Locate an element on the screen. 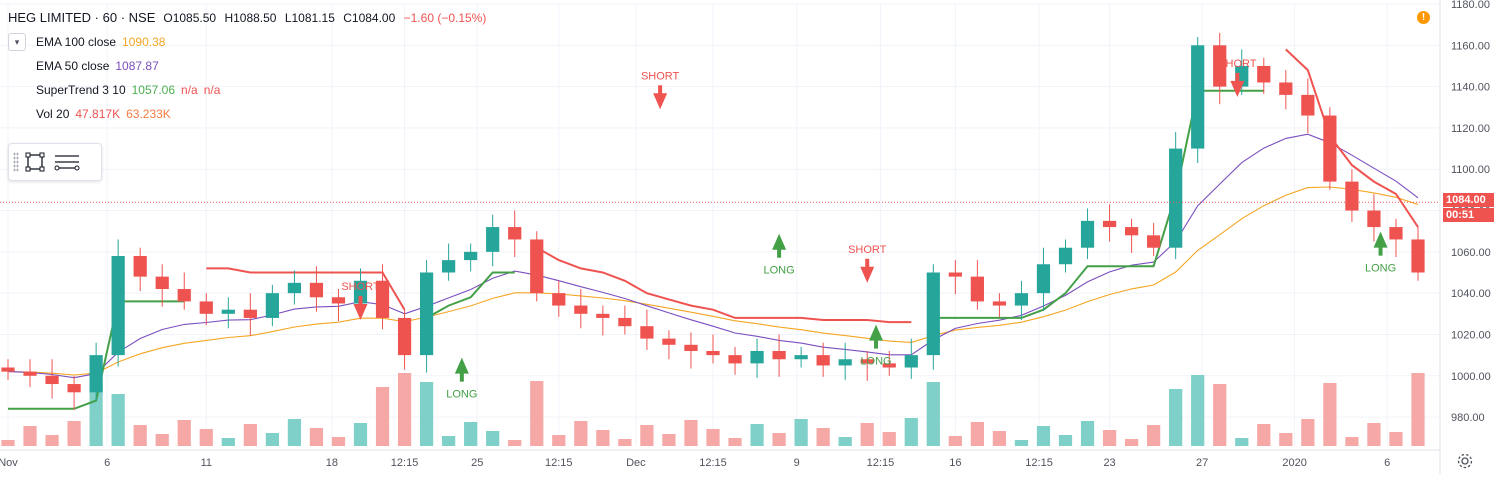 The width and height of the screenshot is (1494, 479). volume-value: 47.817K is located at coordinates (98, 114).